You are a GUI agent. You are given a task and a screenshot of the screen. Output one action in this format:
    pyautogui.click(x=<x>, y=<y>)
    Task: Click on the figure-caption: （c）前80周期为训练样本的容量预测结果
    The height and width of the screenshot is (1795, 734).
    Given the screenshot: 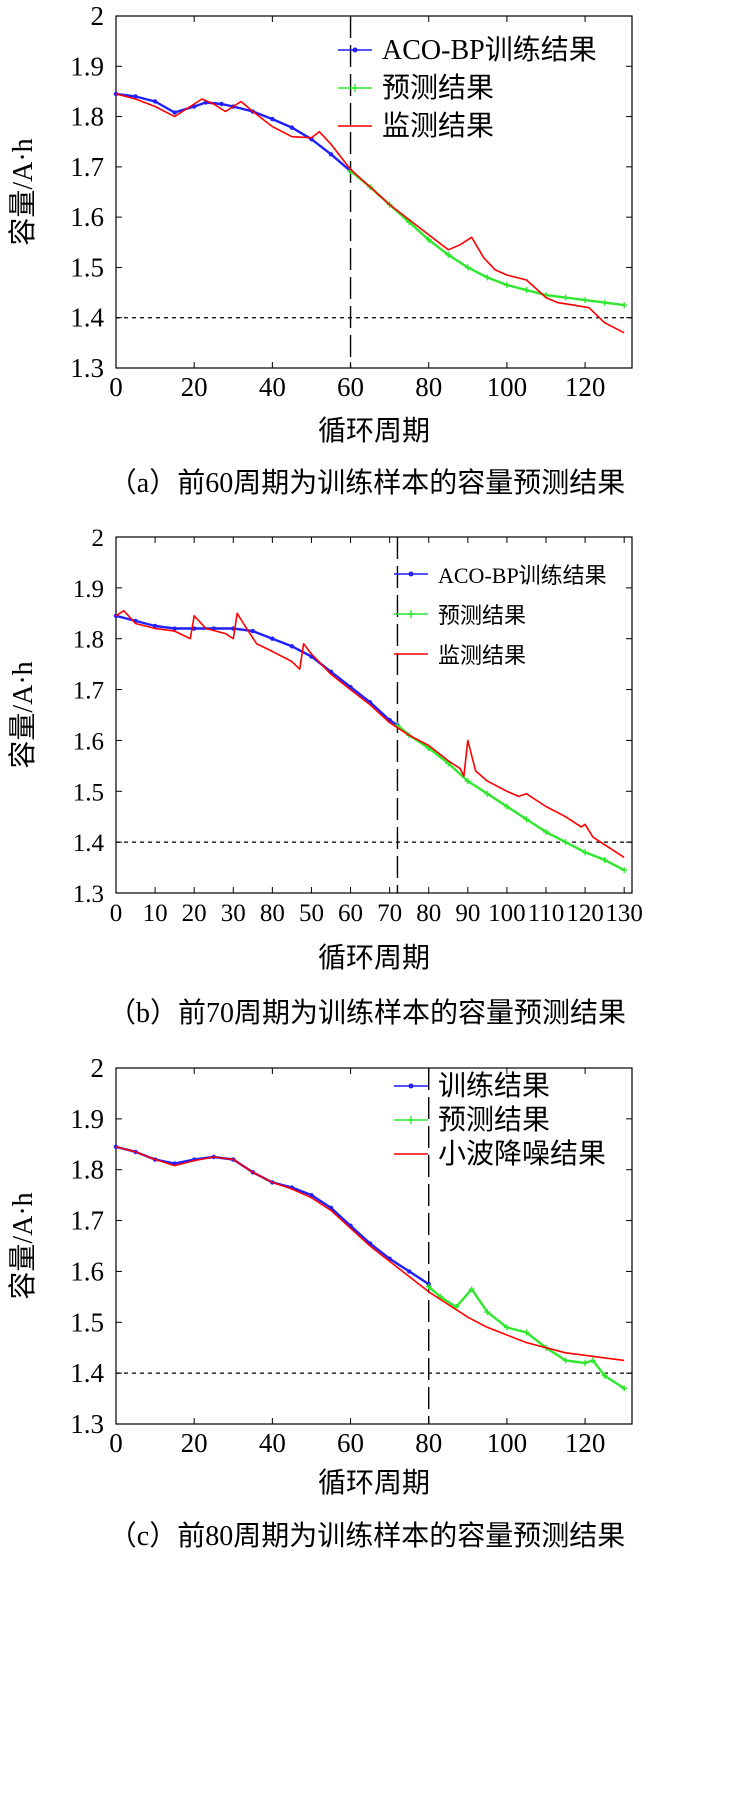 What is the action you would take?
    pyautogui.click(x=367, y=1536)
    